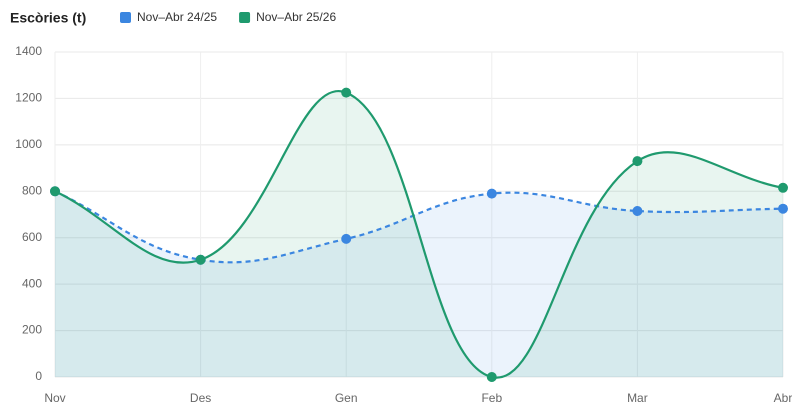 This screenshot has height=412, width=792. I want to click on y-tick-label: 800, so click(32, 190).